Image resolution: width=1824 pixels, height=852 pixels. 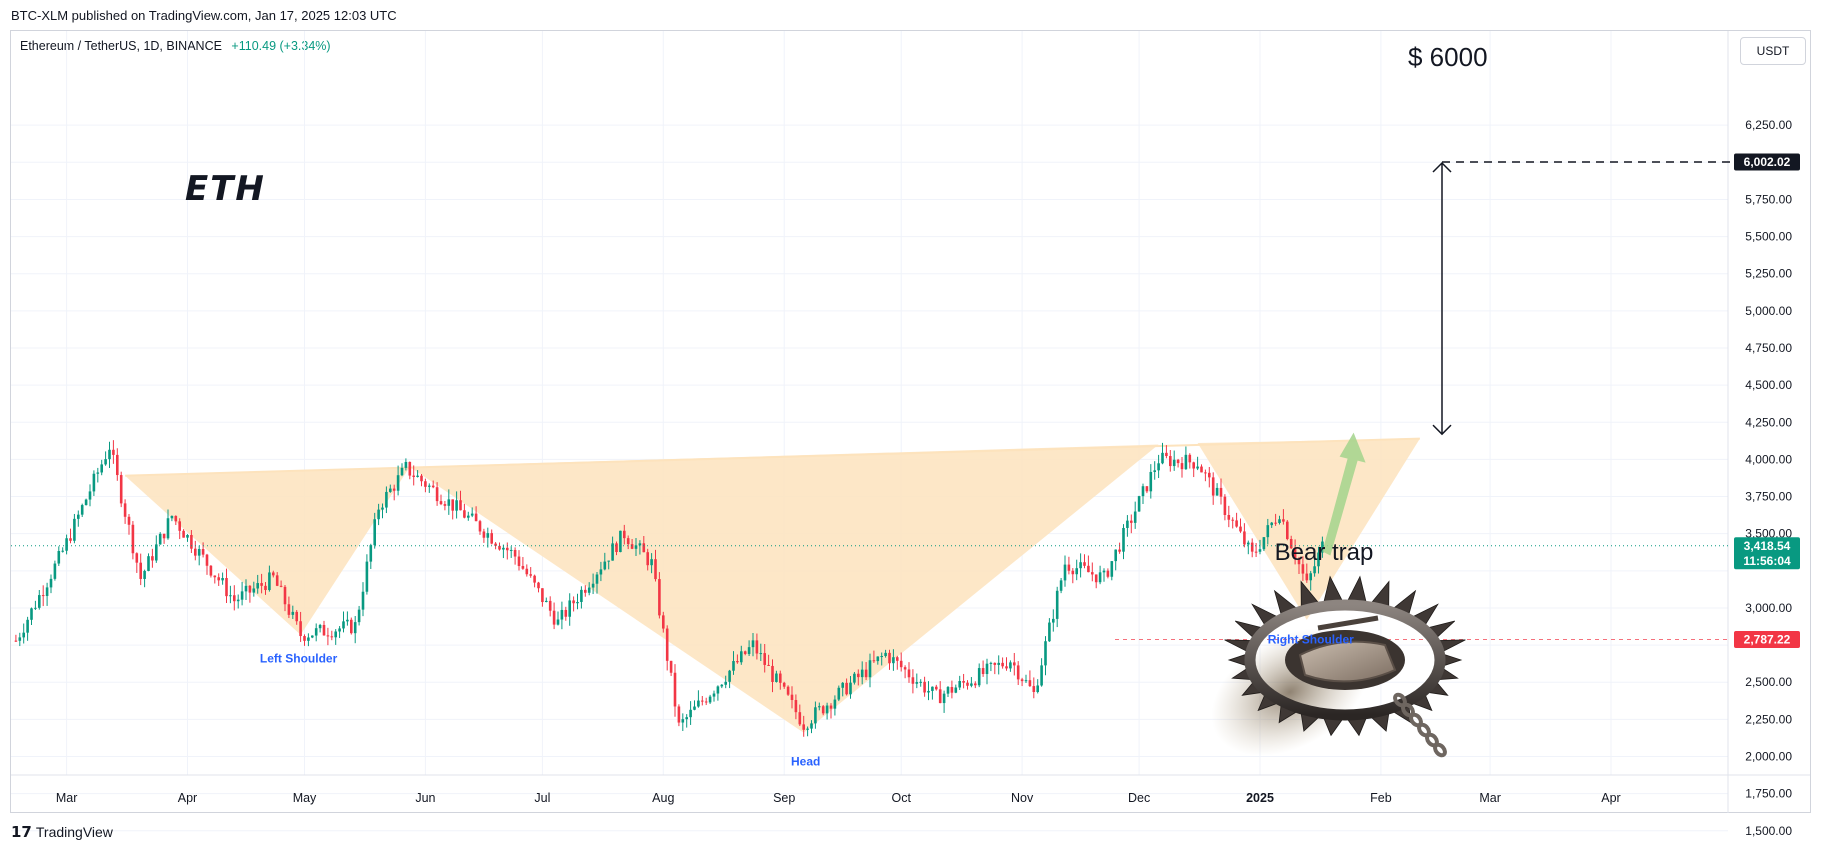 What do you see at coordinates (1308, 529) in the screenshot?
I see `right-shoulder-zone` at bounding box center [1308, 529].